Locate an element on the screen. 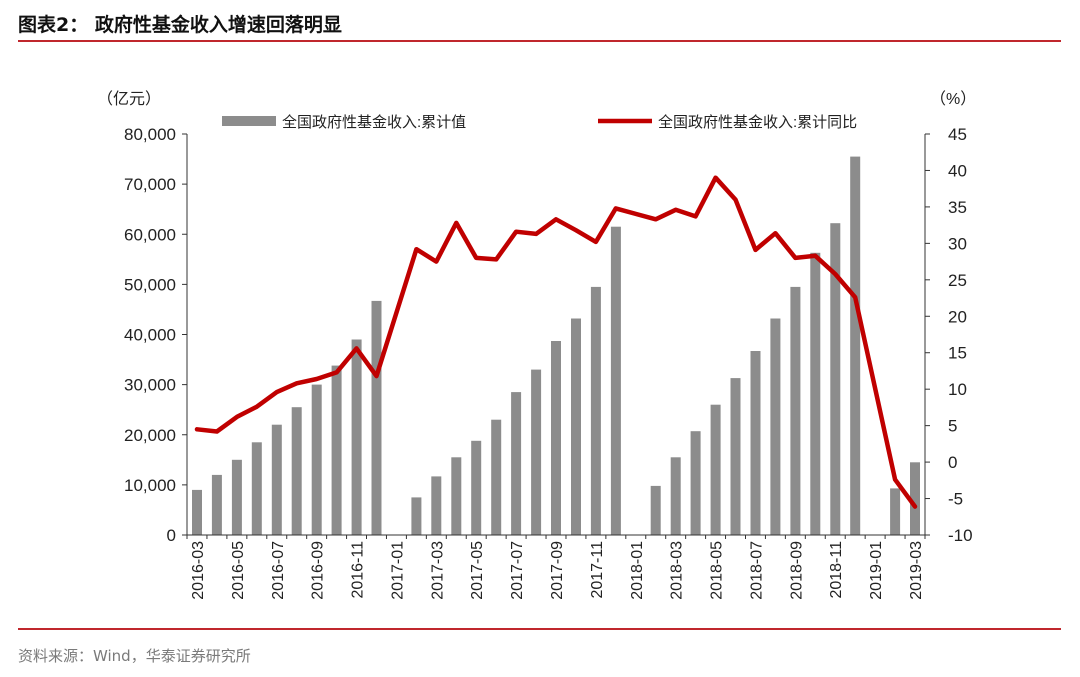  x-tick-label: 2018-07 is located at coordinates (756, 570).